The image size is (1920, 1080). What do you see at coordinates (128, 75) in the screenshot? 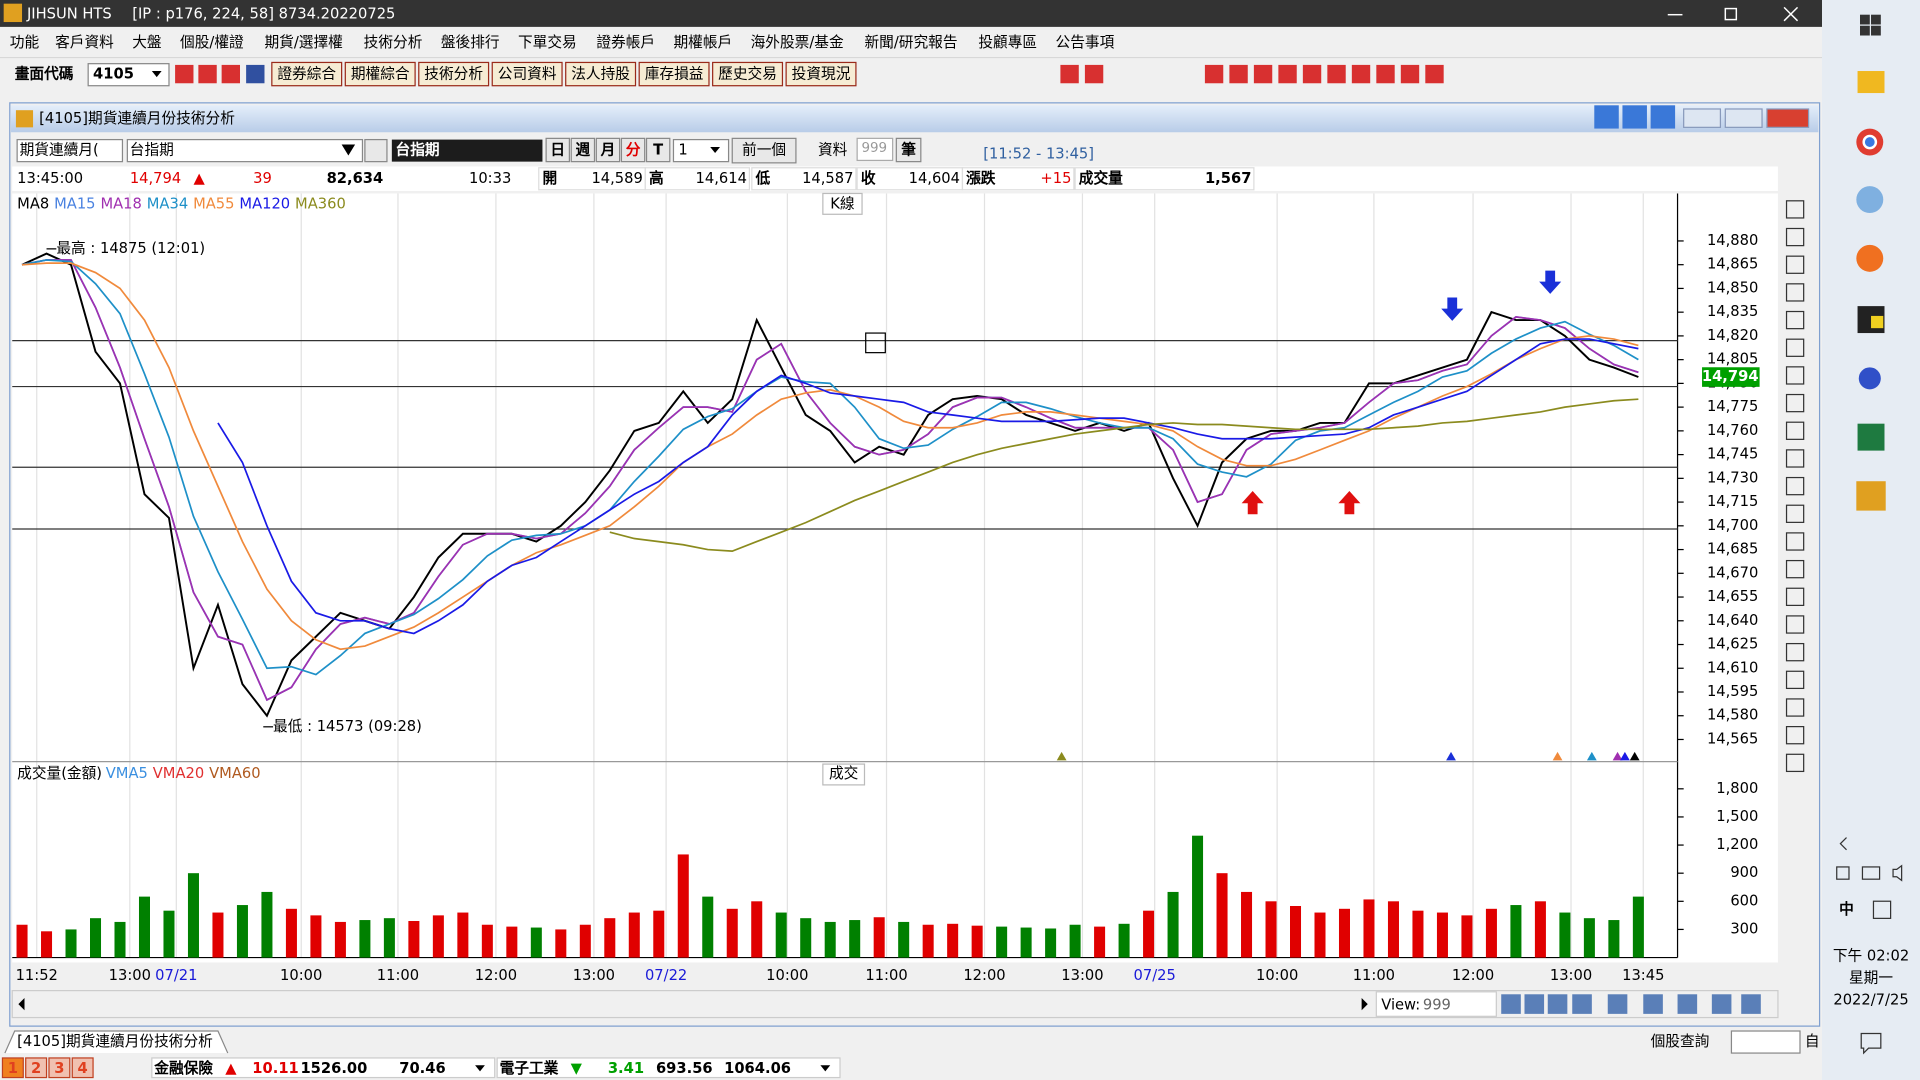
I see `code-input` at bounding box center [128, 75].